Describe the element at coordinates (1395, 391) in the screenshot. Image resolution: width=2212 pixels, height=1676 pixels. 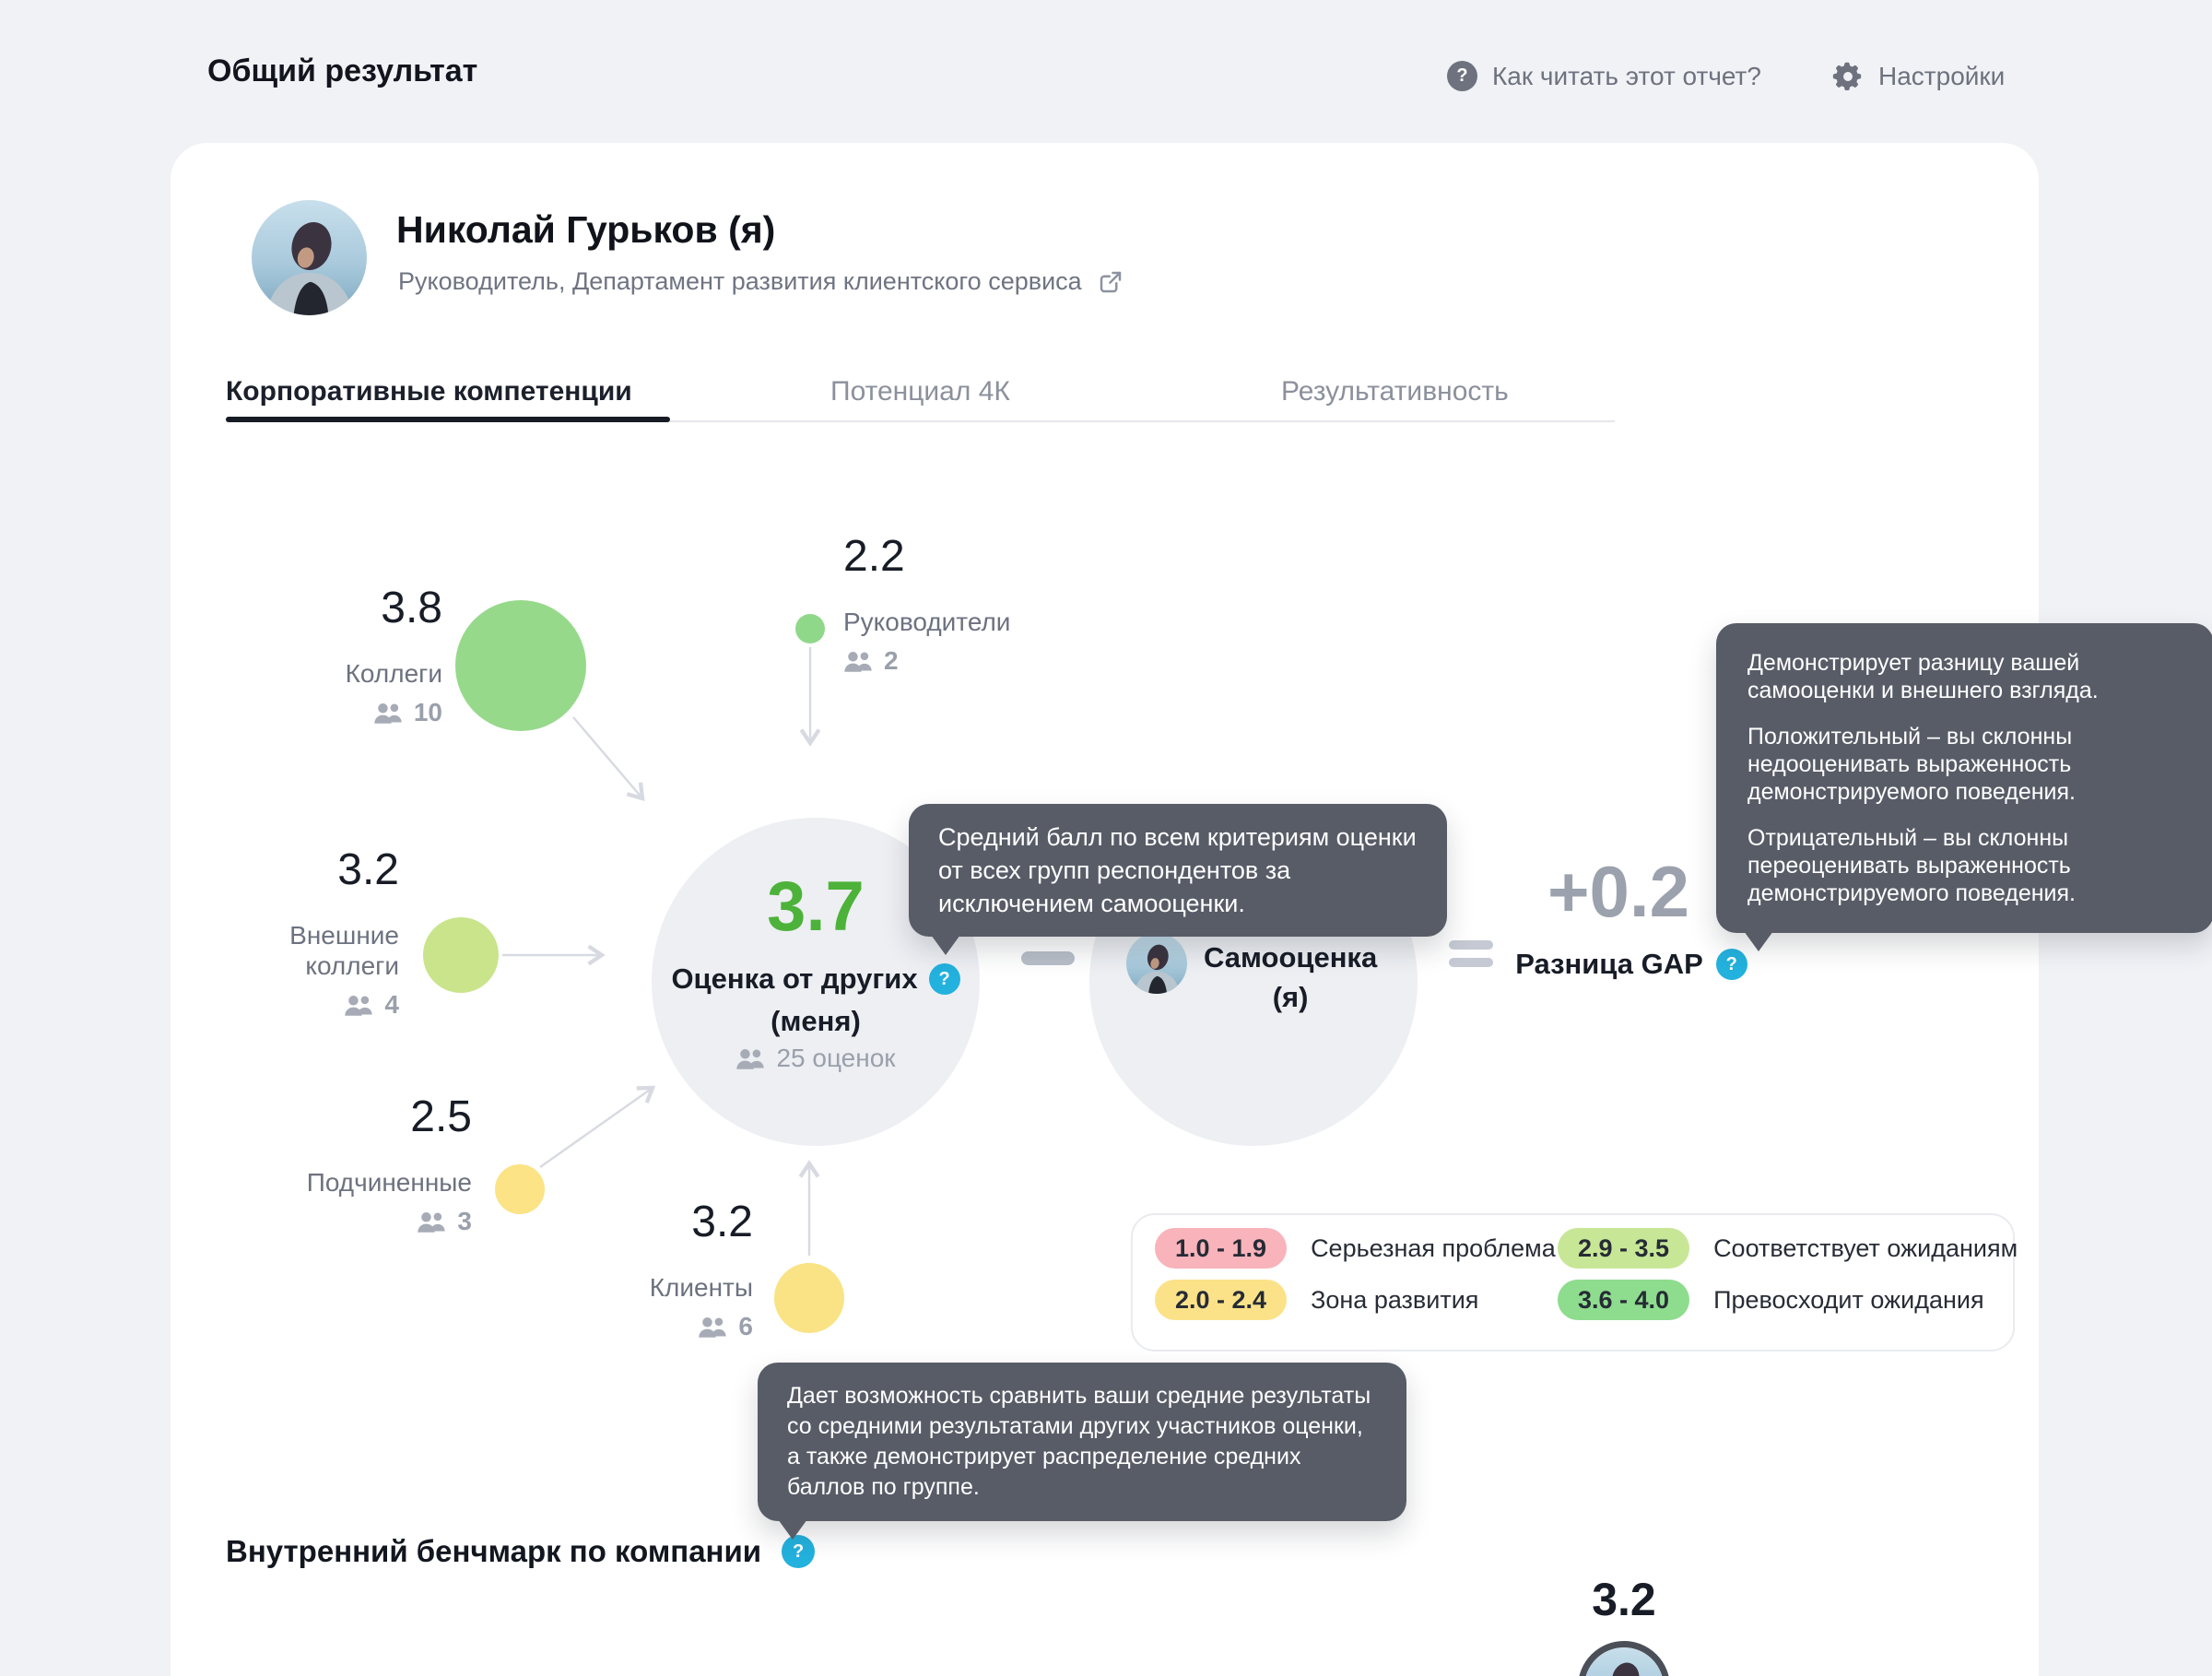
I see `tab-performance: Результативность` at that location.